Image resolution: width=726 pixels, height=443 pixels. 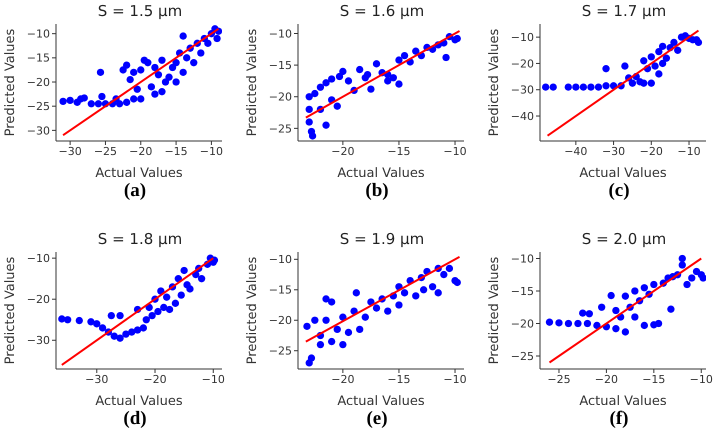 What do you see at coordinates (135, 191) in the screenshot?
I see `text: (a)` at bounding box center [135, 191].